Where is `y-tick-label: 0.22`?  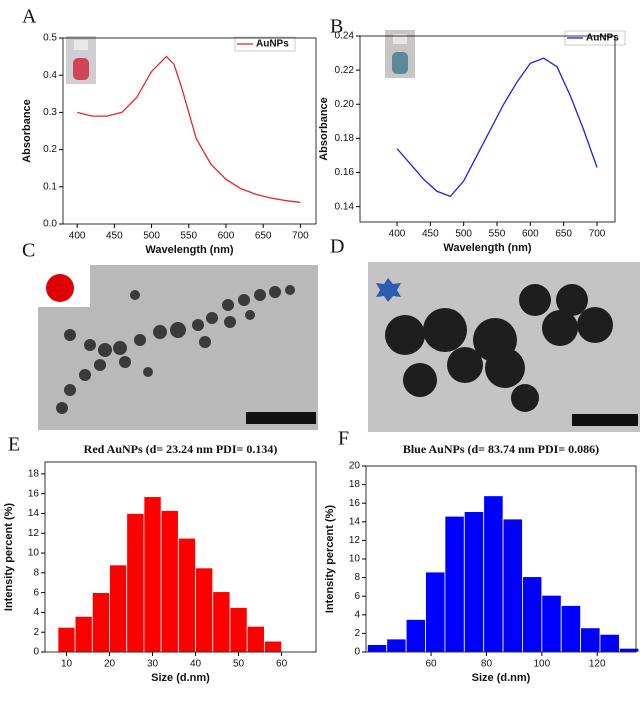
y-tick-label: 0.22 is located at coordinates (345, 70).